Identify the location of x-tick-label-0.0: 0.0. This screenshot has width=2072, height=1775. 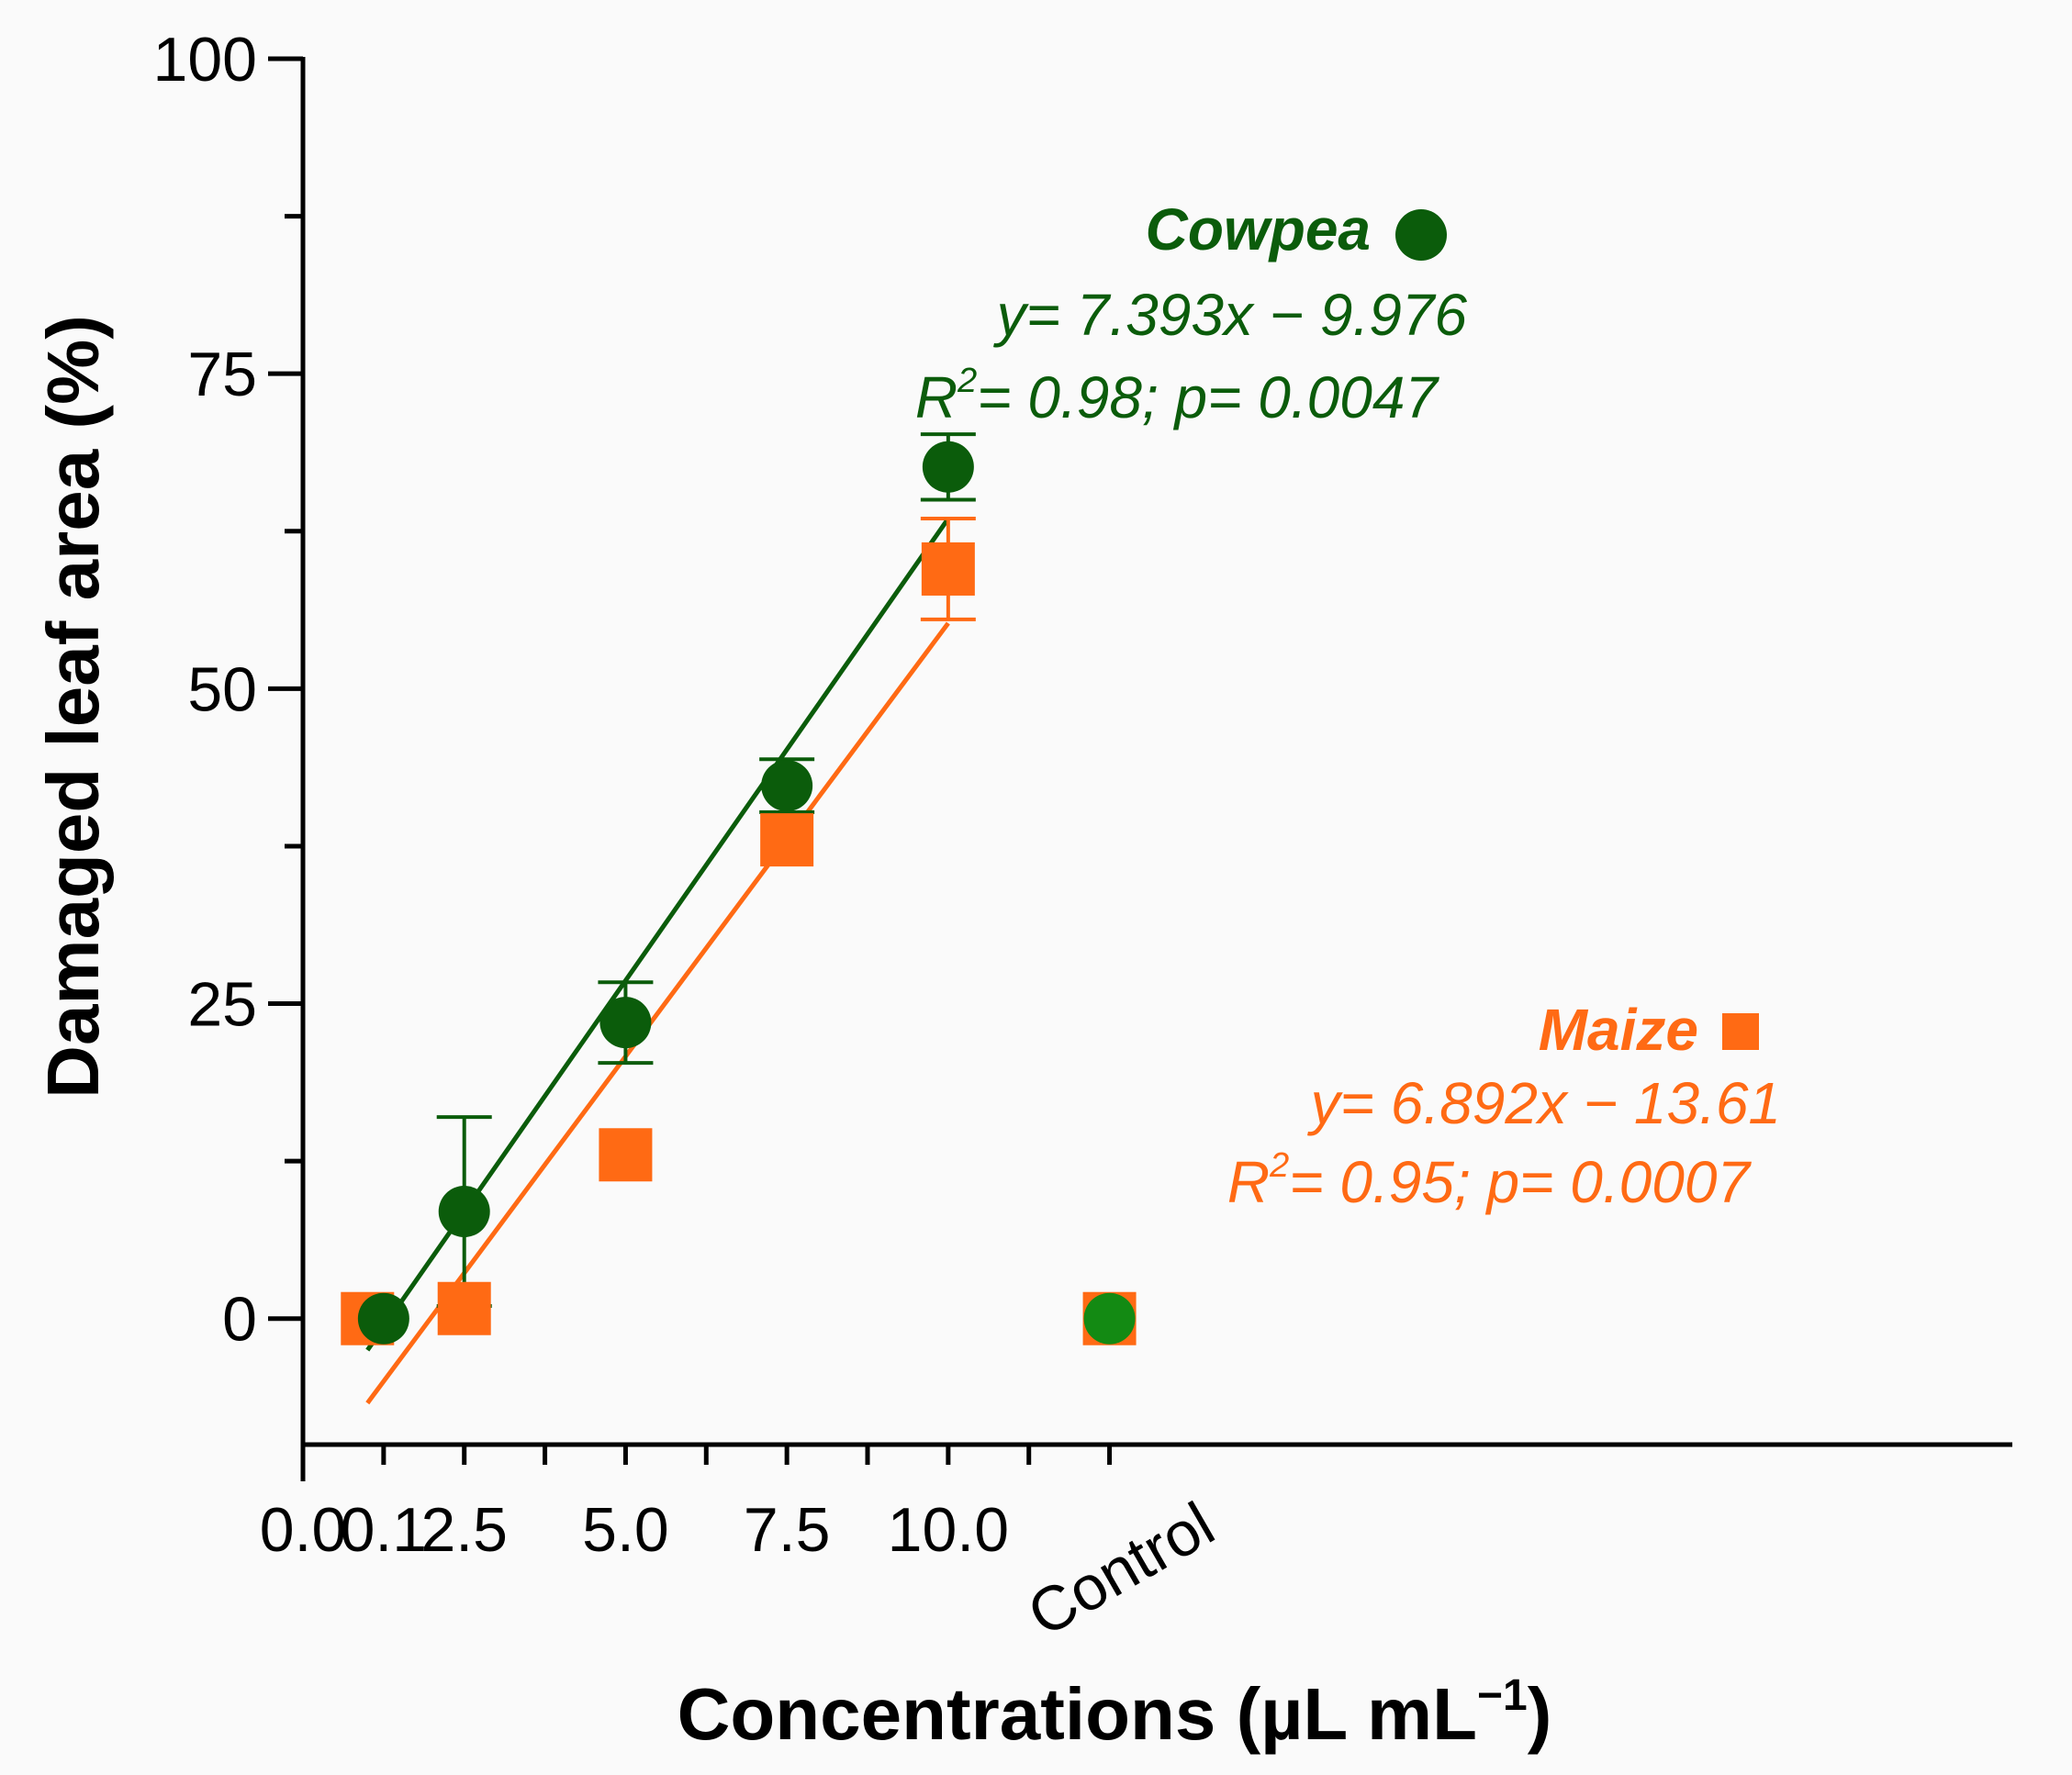
(303, 1530).